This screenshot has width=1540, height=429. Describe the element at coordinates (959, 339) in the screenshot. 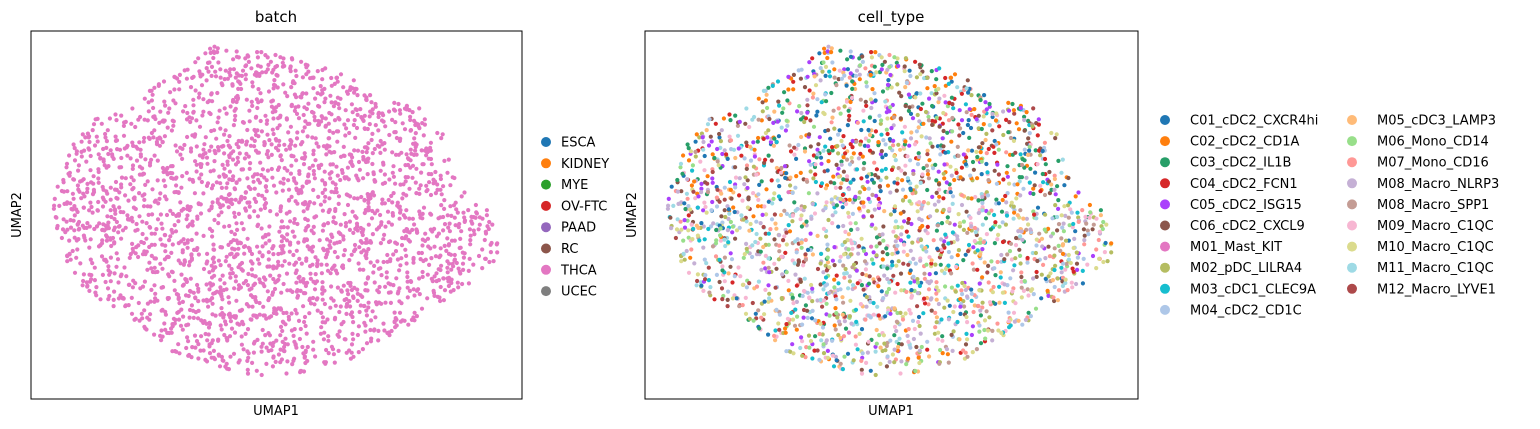

I see `cell-type-point-m05-cdc3-lamp3` at that location.